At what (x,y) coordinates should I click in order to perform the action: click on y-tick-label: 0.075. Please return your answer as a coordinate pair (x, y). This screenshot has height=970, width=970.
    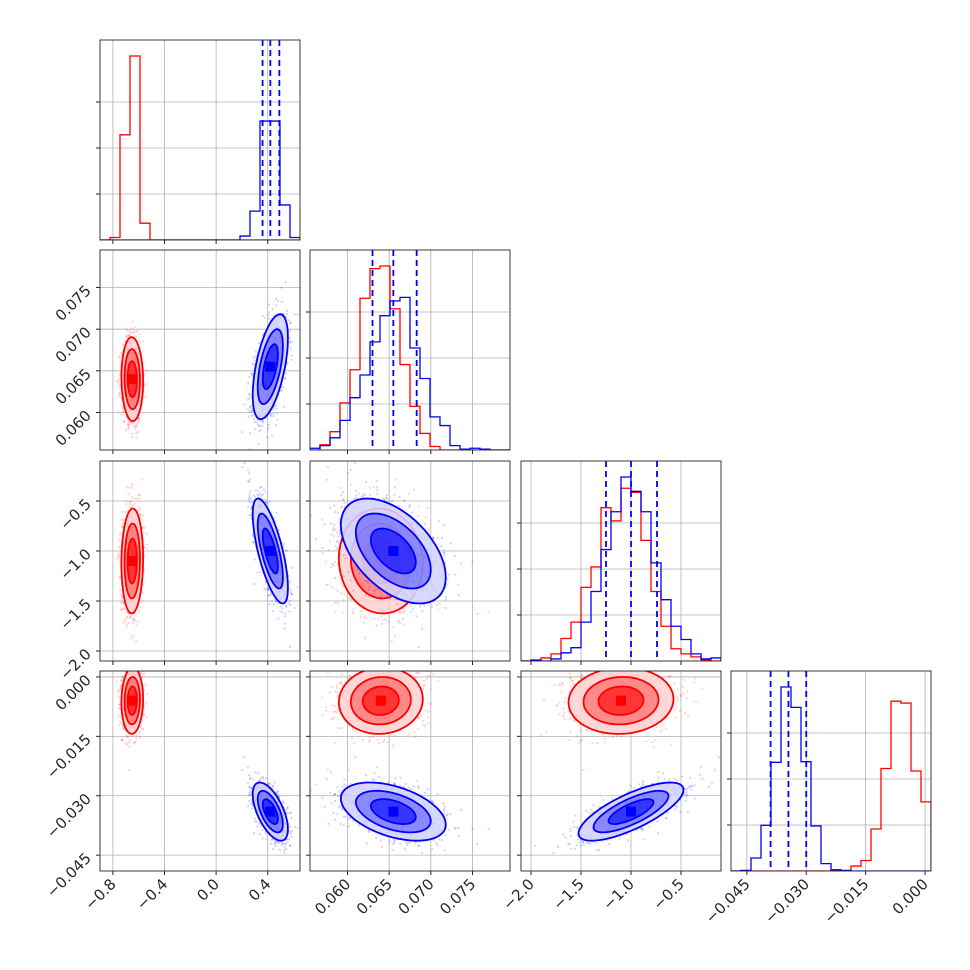
    Looking at the image, I should click on (73, 303).